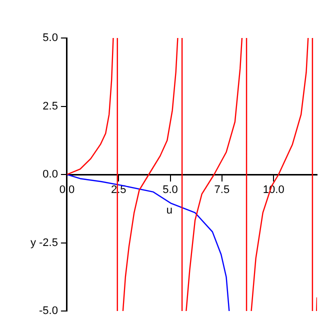  I want to click on y-tick-label: 2.5, so click(50, 106).